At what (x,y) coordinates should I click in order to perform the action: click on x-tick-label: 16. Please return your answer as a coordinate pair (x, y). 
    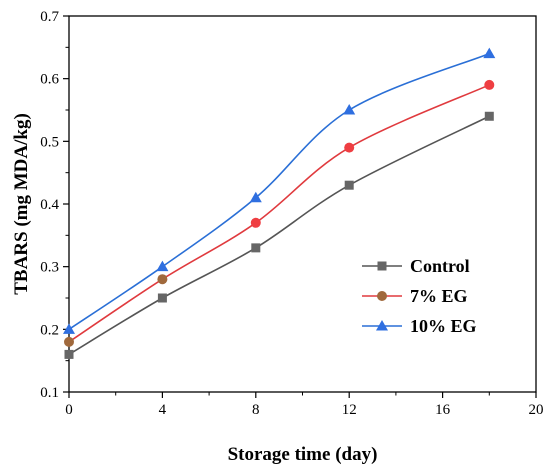
    Looking at the image, I should click on (443, 410).